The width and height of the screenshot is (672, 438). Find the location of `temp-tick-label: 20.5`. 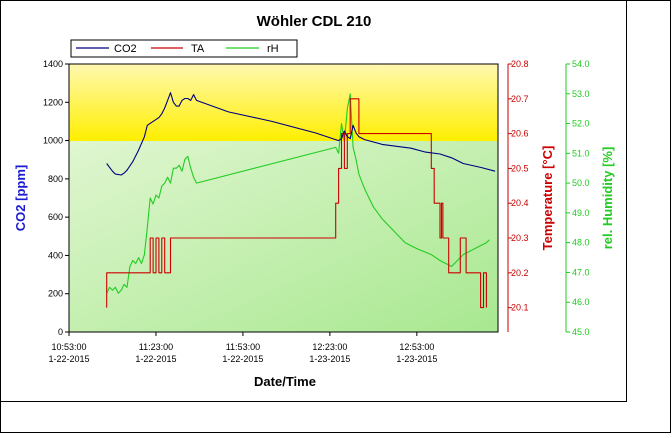

temp-tick-label: 20.5 is located at coordinates (520, 168).